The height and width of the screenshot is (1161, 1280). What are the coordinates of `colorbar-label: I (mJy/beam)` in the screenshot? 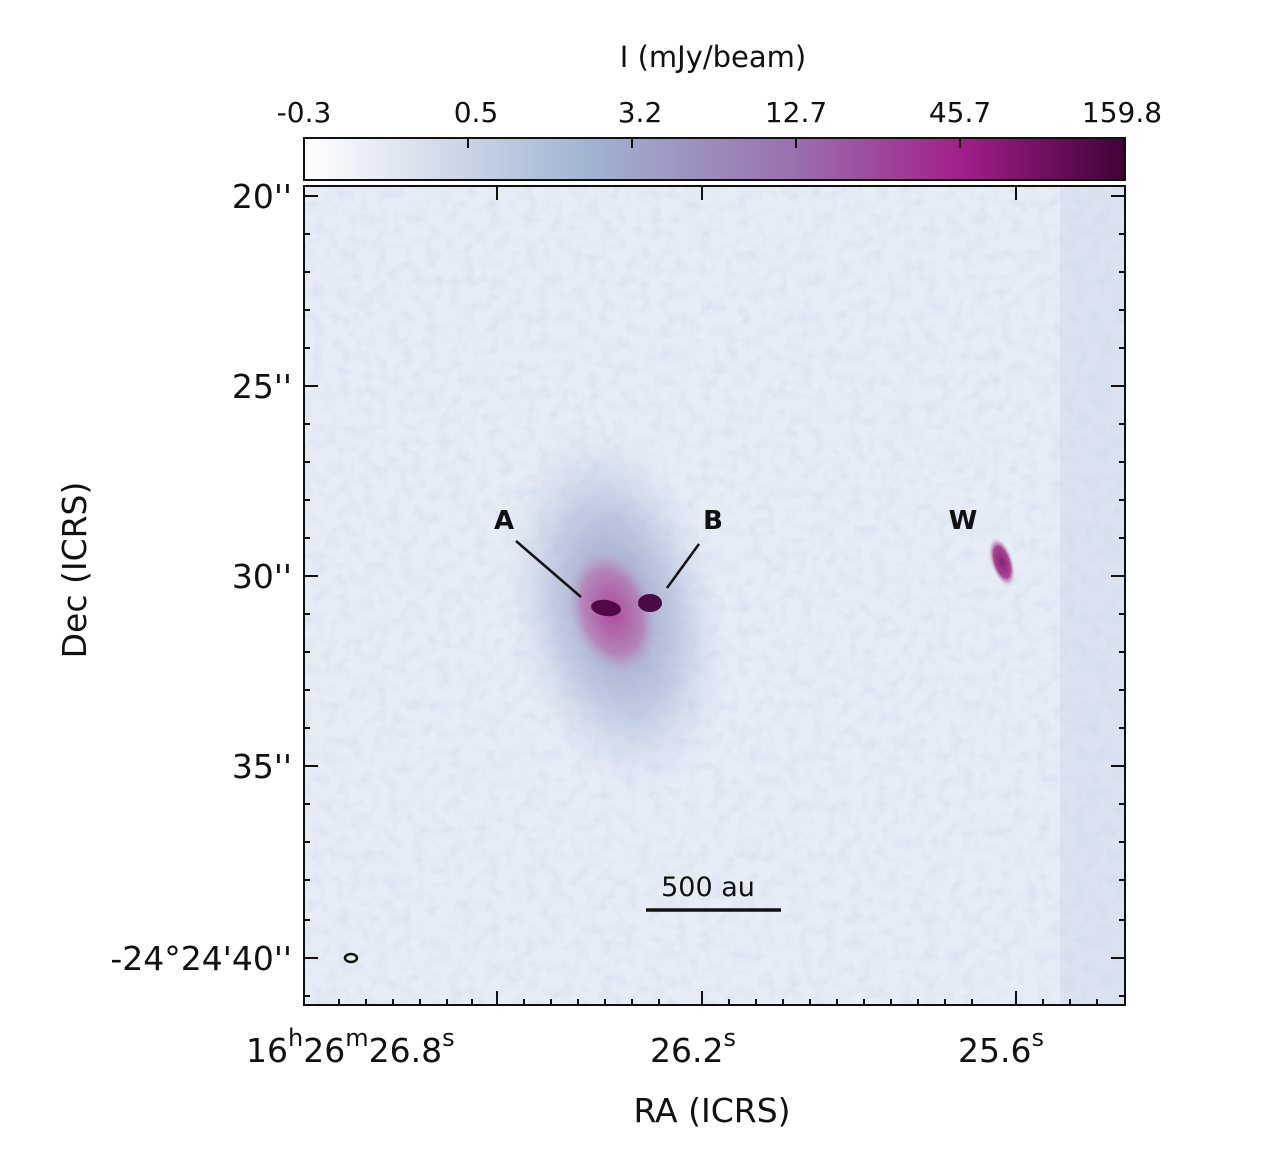 It's located at (713, 57).